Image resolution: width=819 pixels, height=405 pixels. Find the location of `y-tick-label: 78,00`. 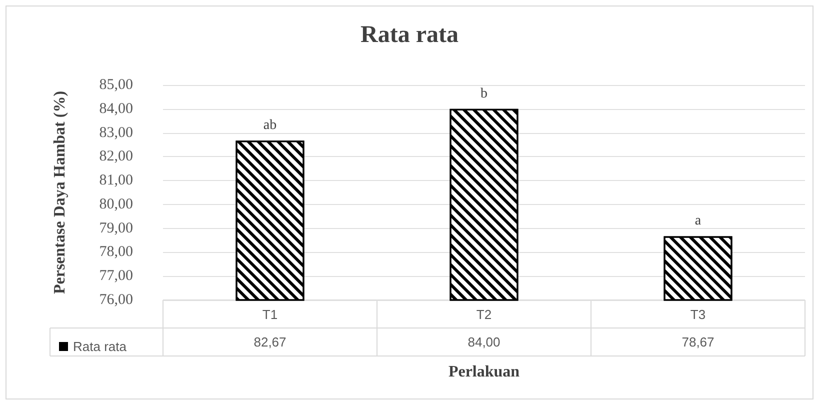

y-tick-label: 78,00 is located at coordinates (116, 252).